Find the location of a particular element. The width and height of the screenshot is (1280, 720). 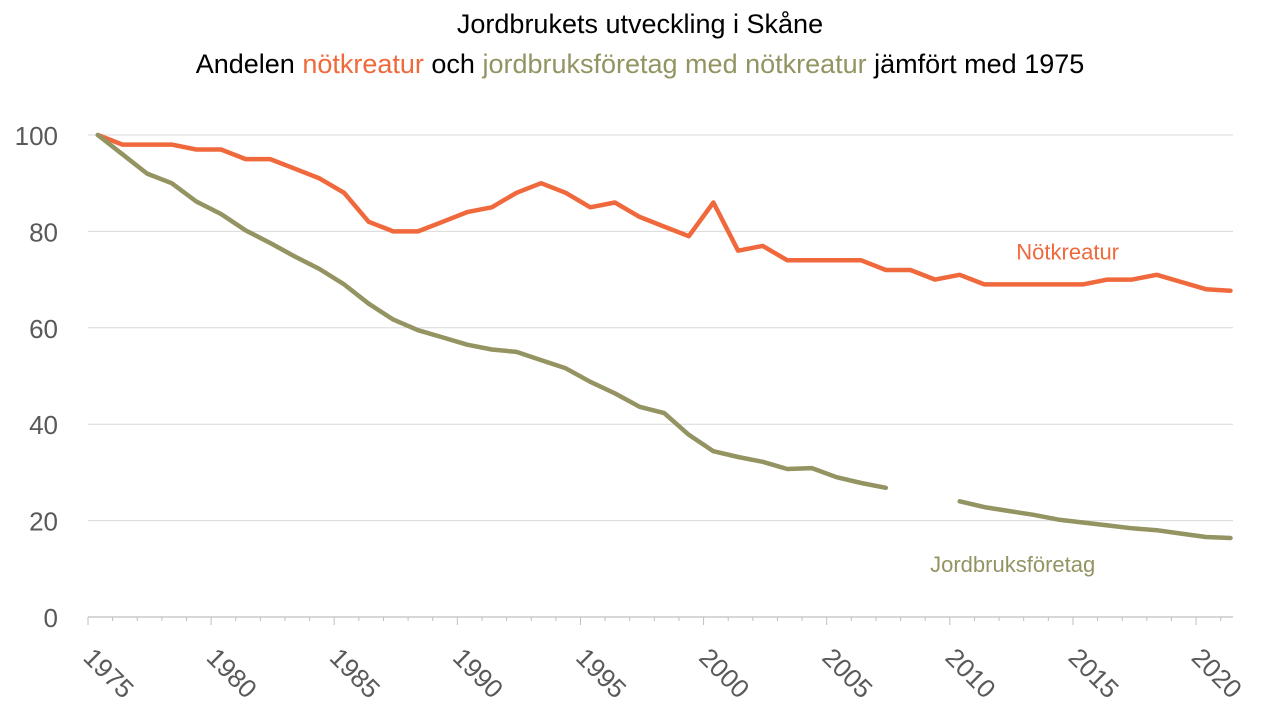

x-tick-label: 2020 is located at coordinates (1217, 673).